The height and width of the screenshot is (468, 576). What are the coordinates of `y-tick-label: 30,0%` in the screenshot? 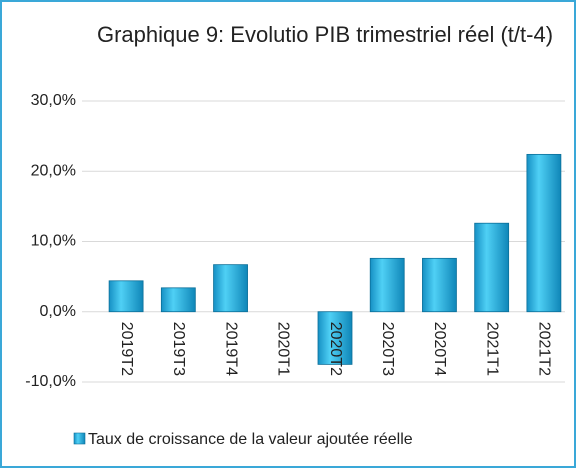 It's located at (53, 100).